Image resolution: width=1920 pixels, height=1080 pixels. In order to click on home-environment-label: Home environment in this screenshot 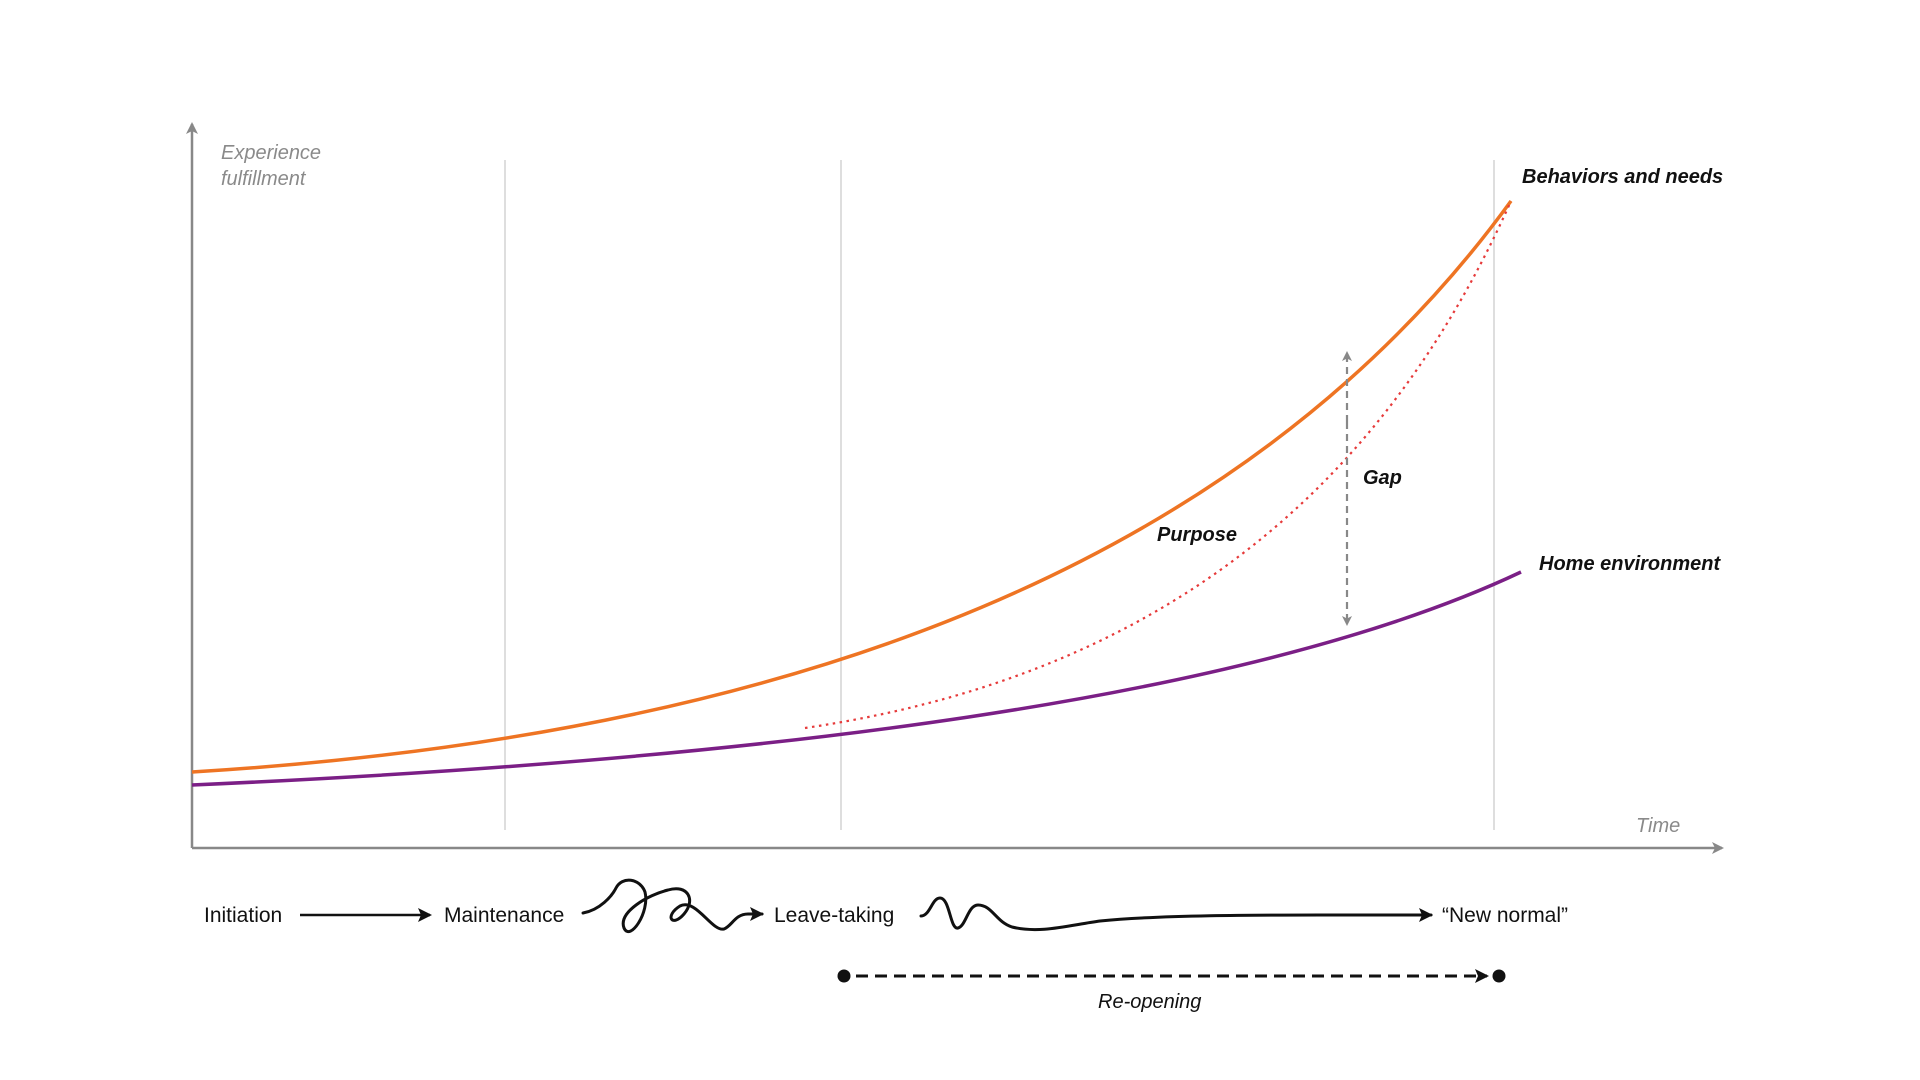, I will do `click(1630, 564)`.